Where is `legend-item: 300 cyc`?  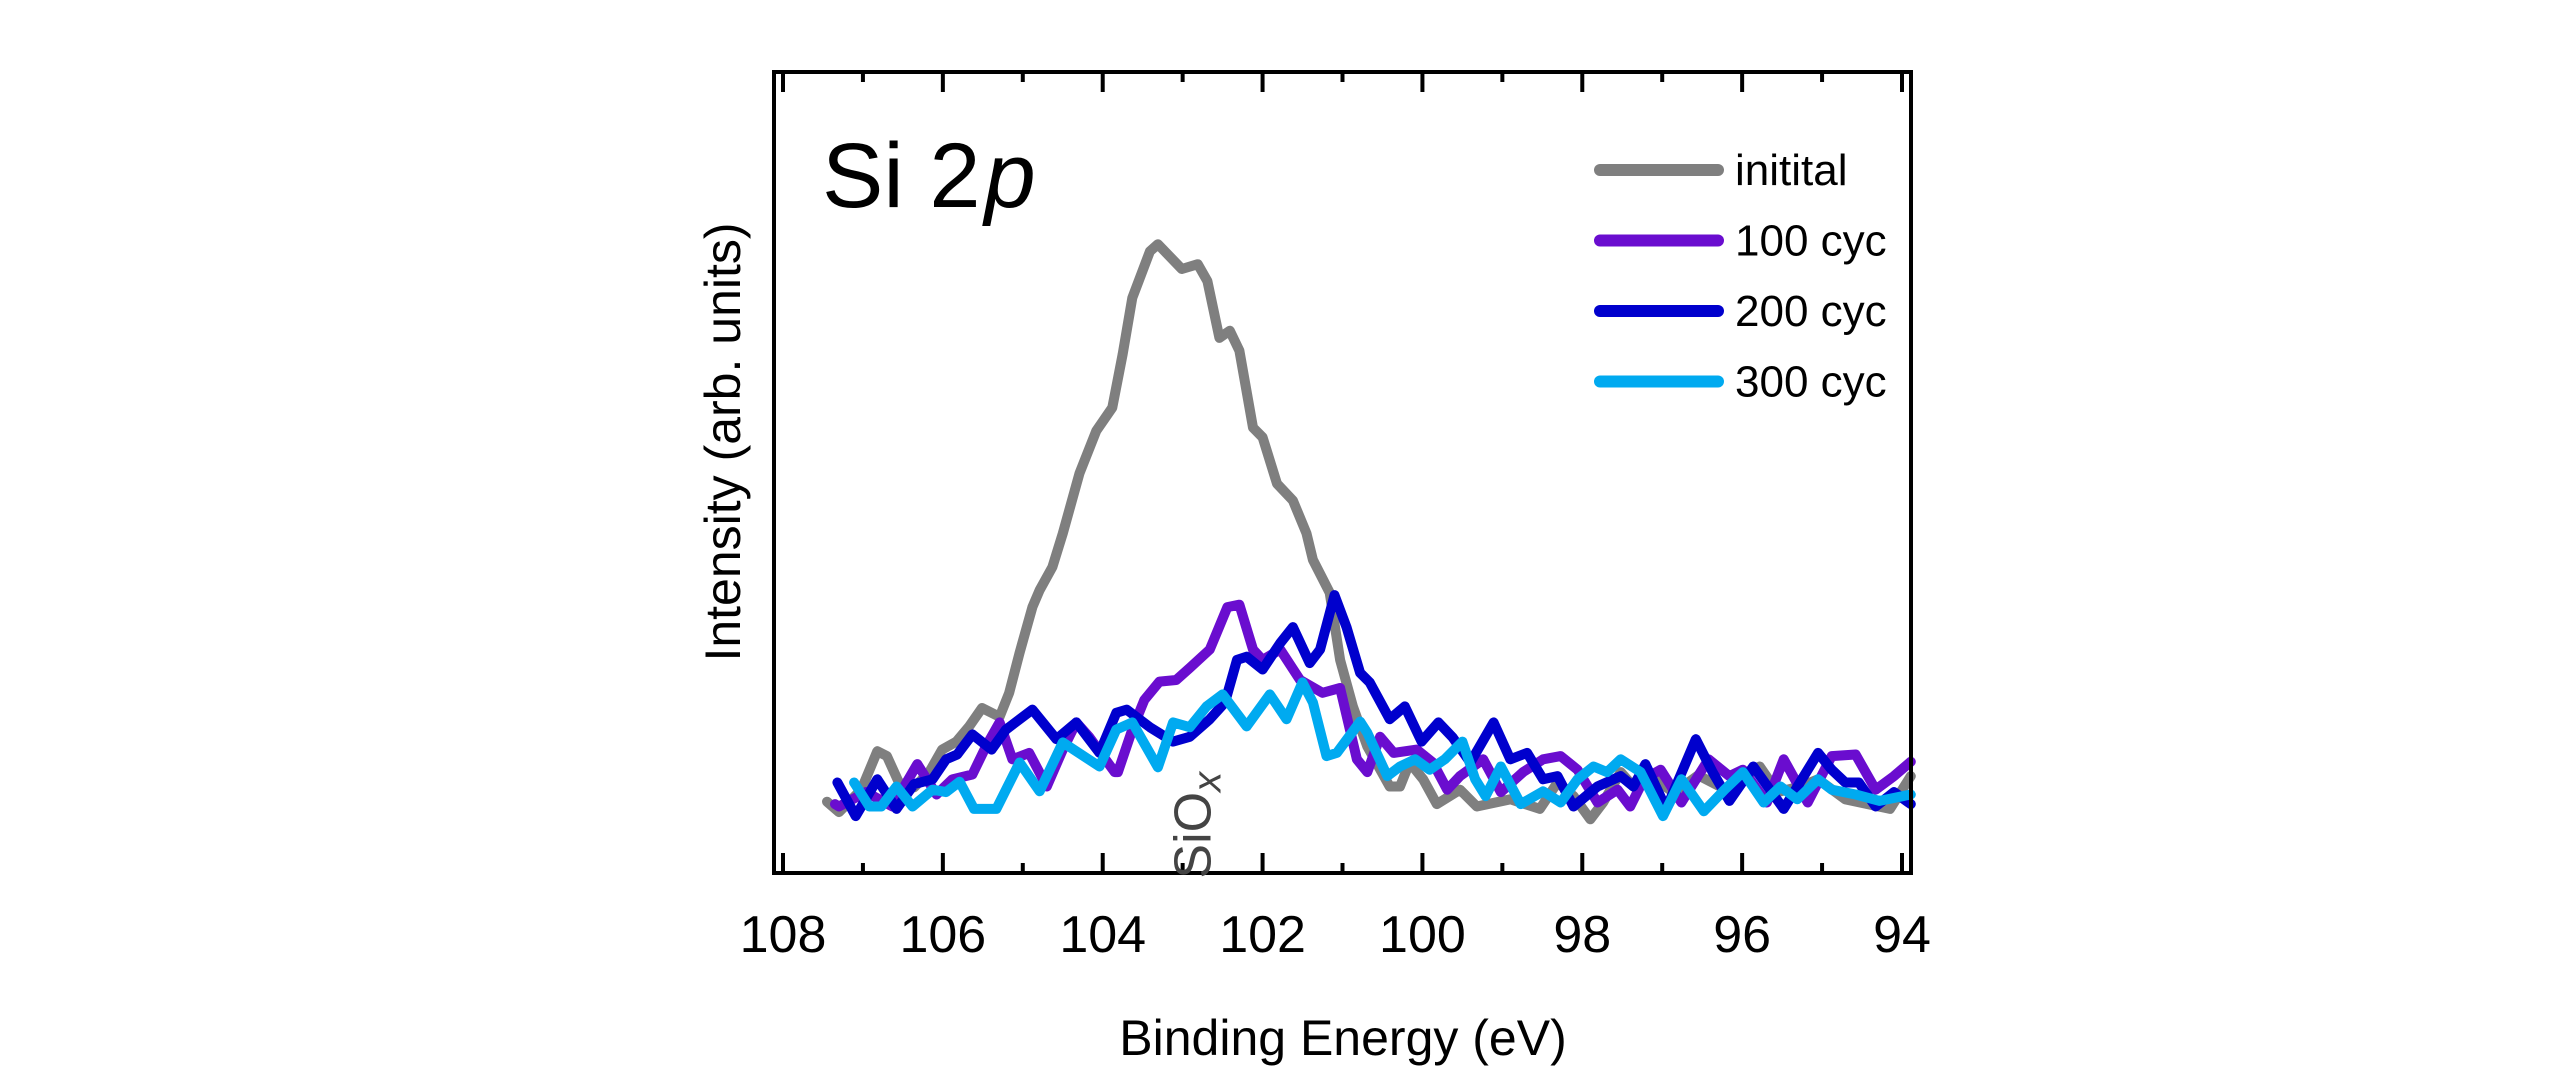
legend-item: 300 cyc is located at coordinates (1740, 382).